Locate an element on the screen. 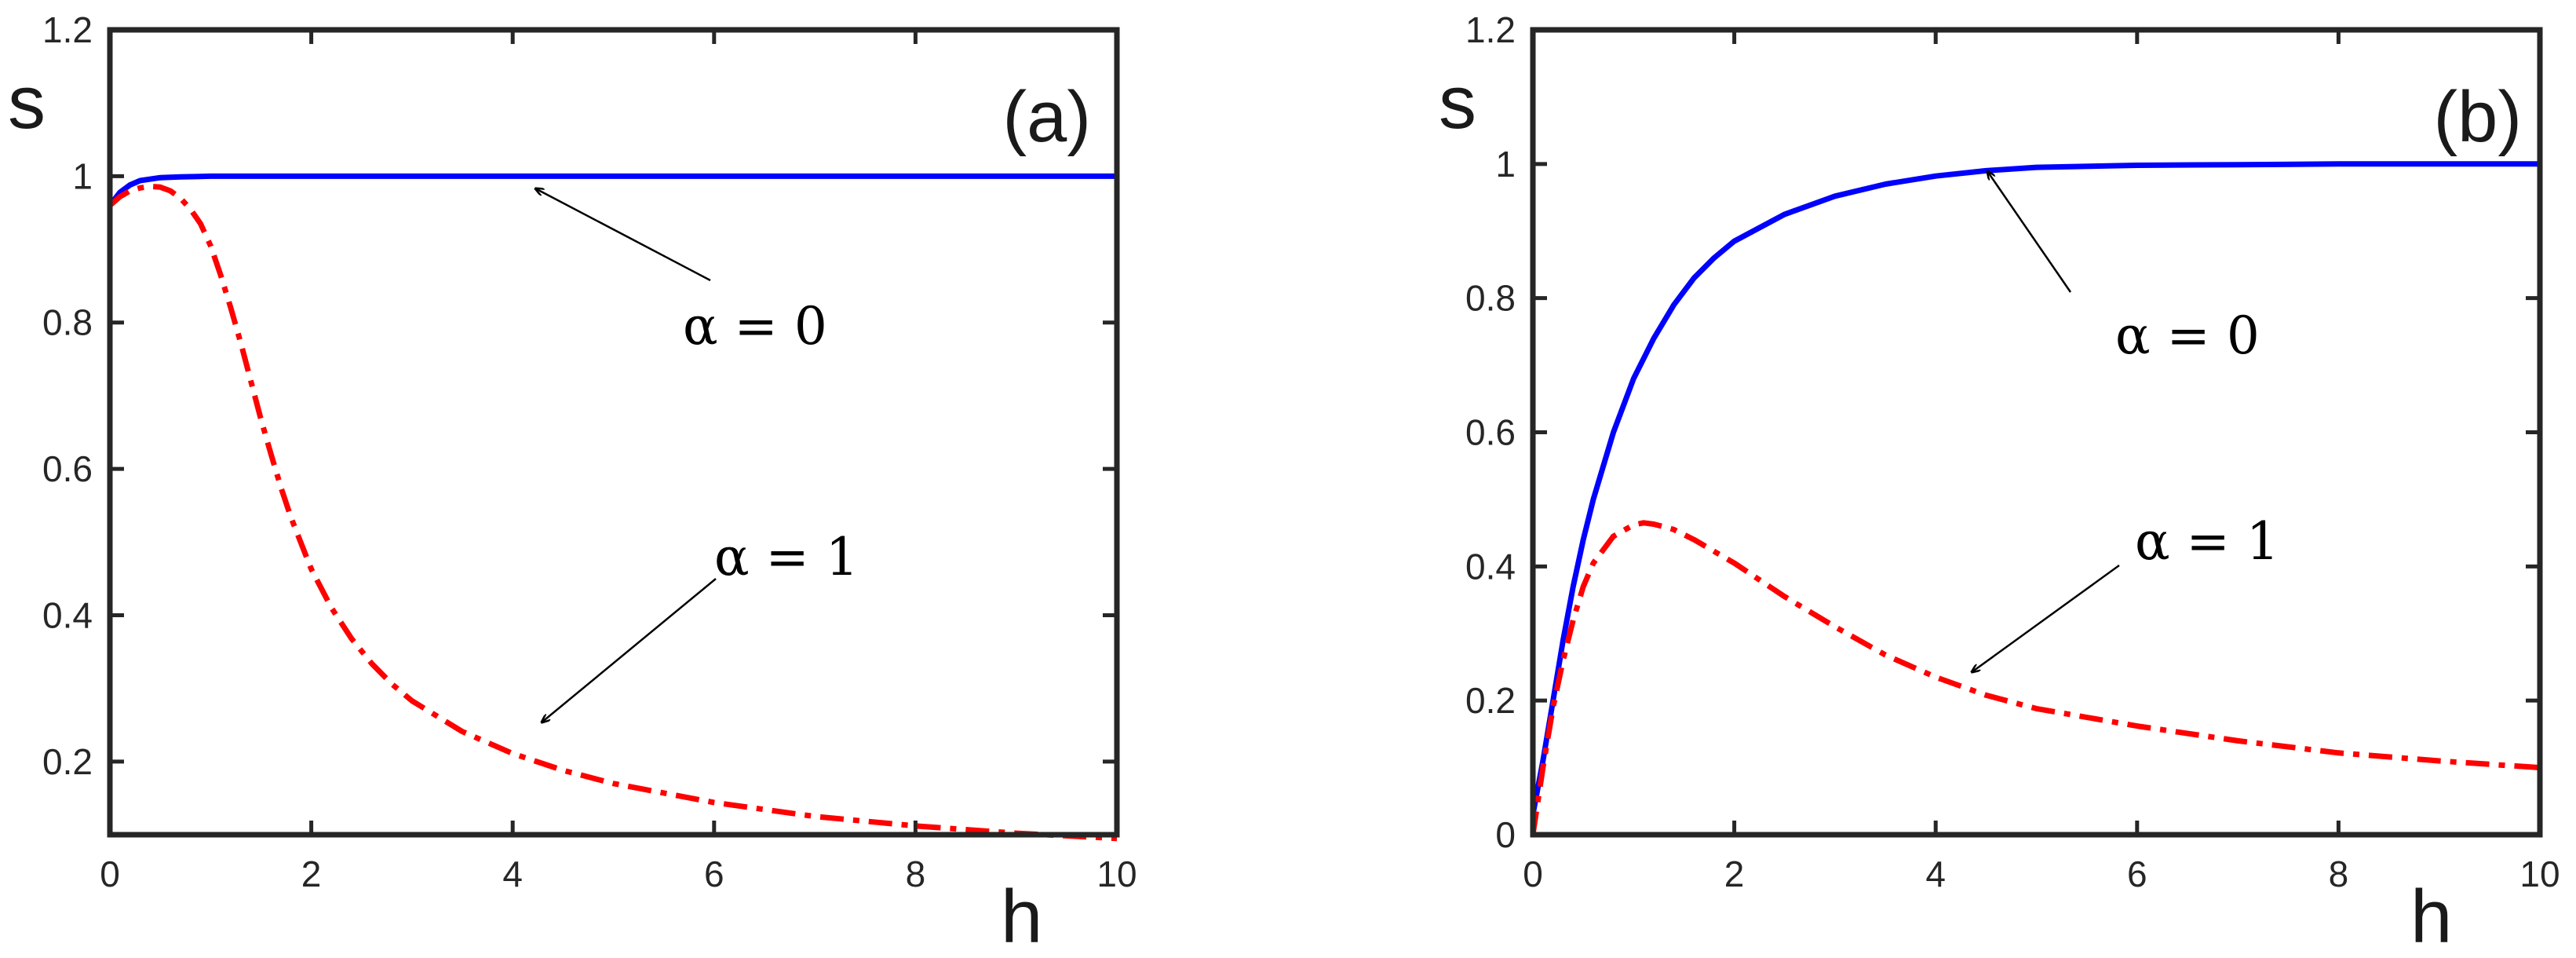 This screenshot has height=958, width=2576. panel-b-ytick-label: 1.2 is located at coordinates (1490, 30).